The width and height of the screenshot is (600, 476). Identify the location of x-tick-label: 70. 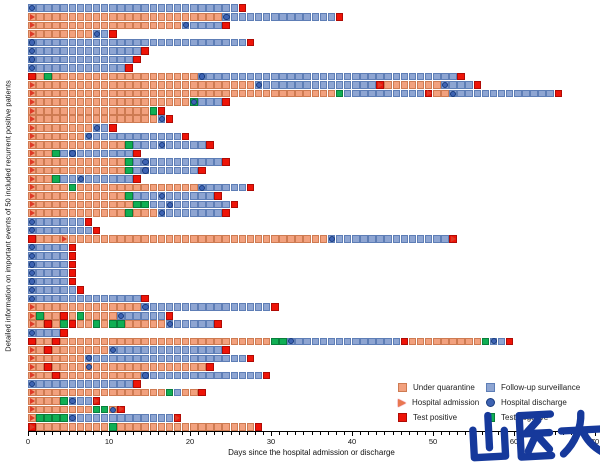
(595, 441).